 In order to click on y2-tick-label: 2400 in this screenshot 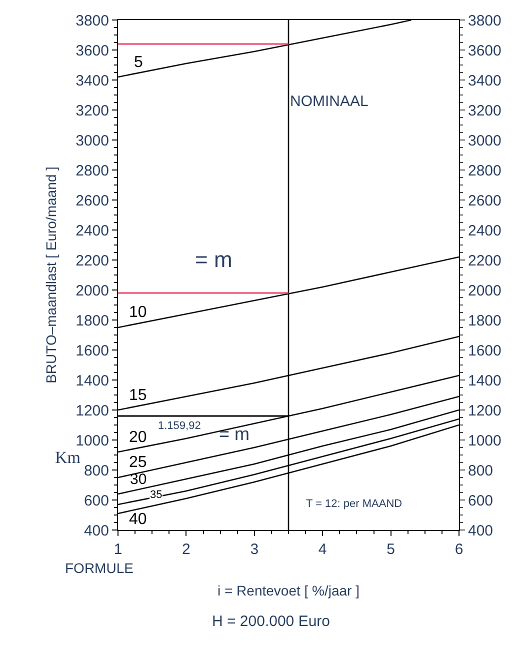, I will do `click(485, 231)`.